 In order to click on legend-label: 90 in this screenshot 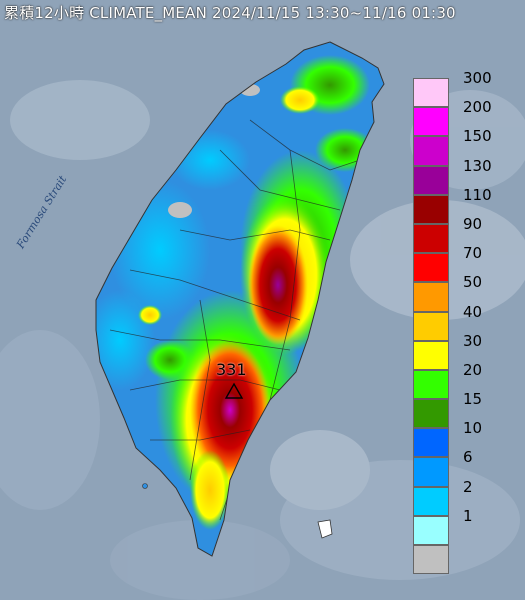, I will do `click(473, 223)`.